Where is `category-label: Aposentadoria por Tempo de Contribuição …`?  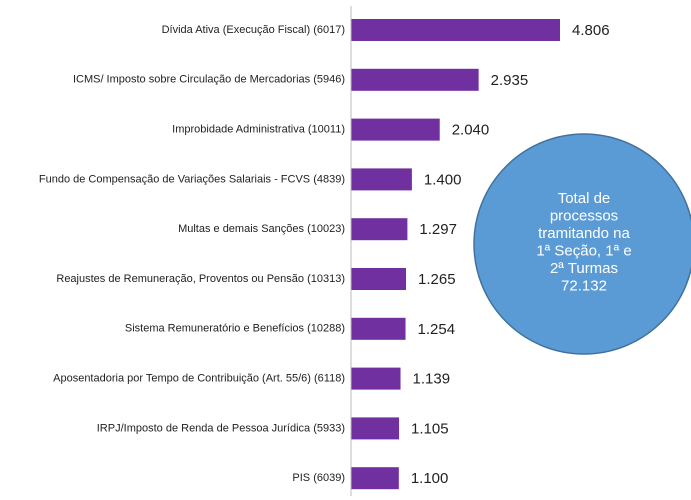
category-label: Aposentadoria por Tempo de Contribuição … is located at coordinates (199, 379).